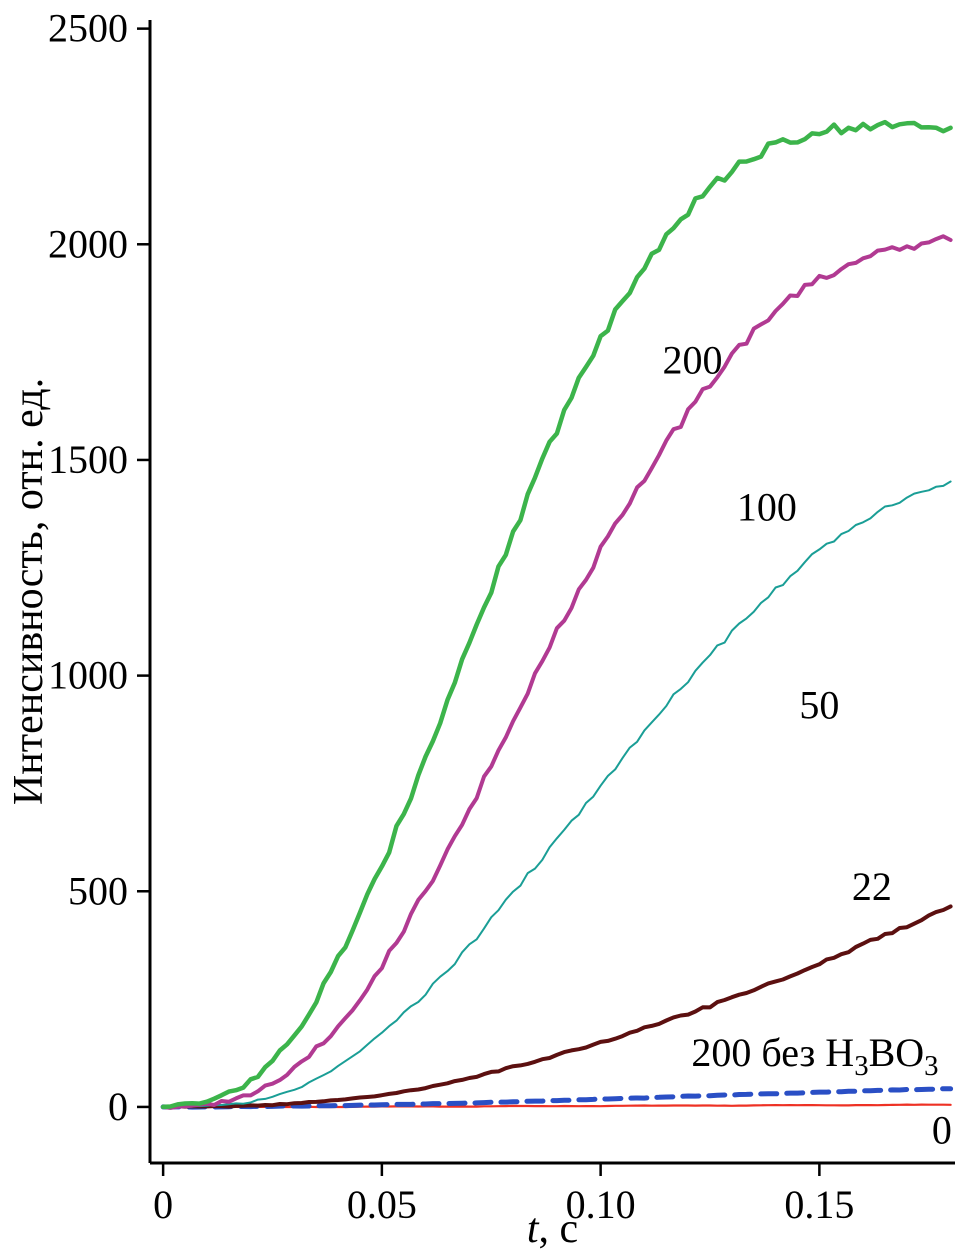 The width and height of the screenshot is (973, 1258). What do you see at coordinates (767, 506) in the screenshot?
I see `series-label-100: 100` at bounding box center [767, 506].